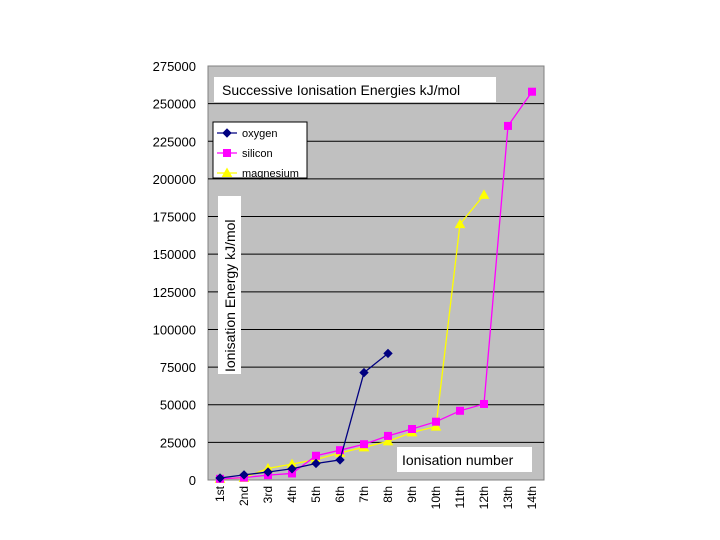 The width and height of the screenshot is (720, 540). Describe the element at coordinates (412, 494) in the screenshot. I see `x-tick-label: 9th` at that location.